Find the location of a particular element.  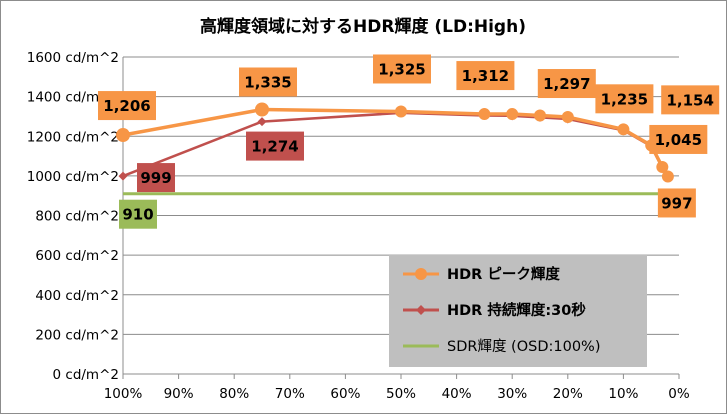

data-label: 1,325 is located at coordinates (401, 69).